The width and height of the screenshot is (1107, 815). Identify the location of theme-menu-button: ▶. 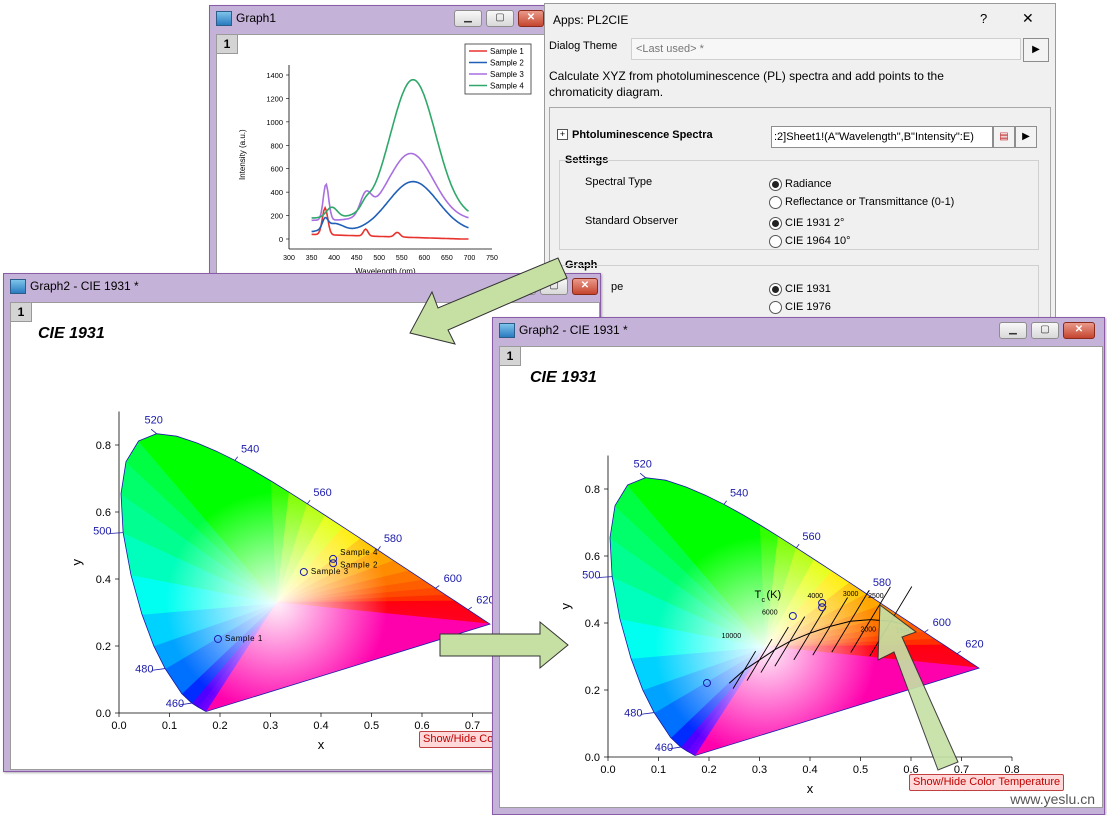
(1036, 50).